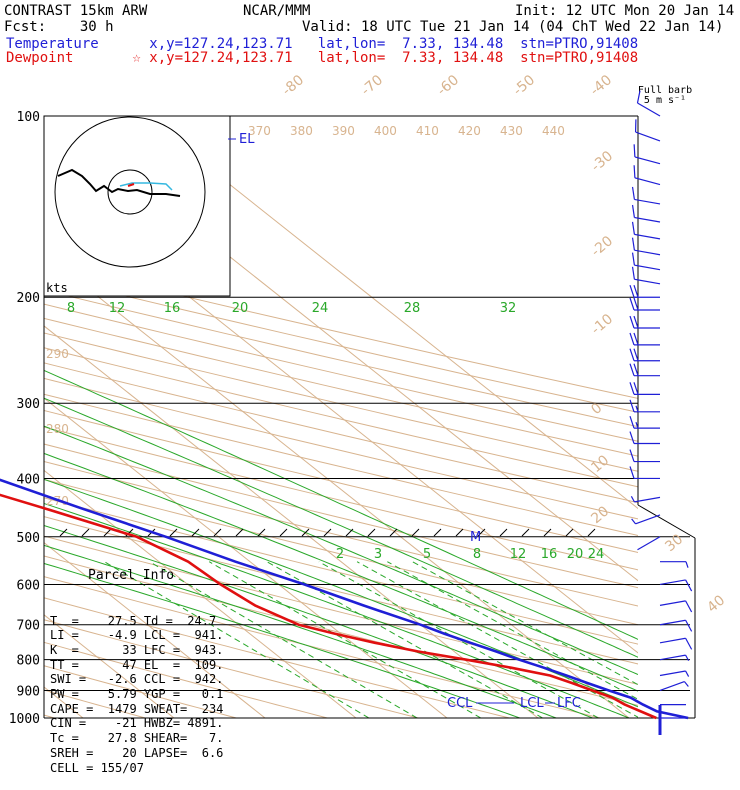 The height and width of the screenshot is (790, 740). What do you see at coordinates (553, 131) in the screenshot?
I see `theta-label: 440` at bounding box center [553, 131].